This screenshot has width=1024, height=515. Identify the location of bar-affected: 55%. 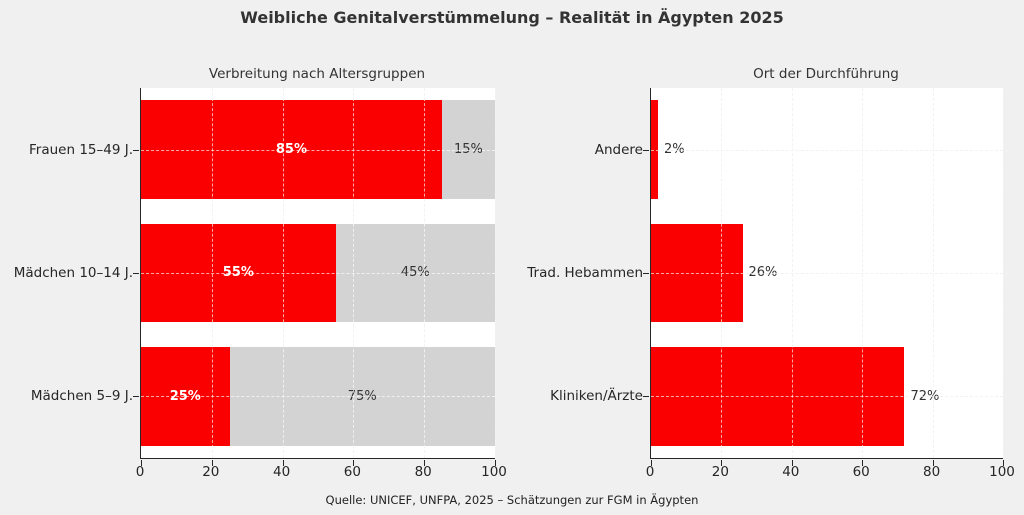
(238, 273).